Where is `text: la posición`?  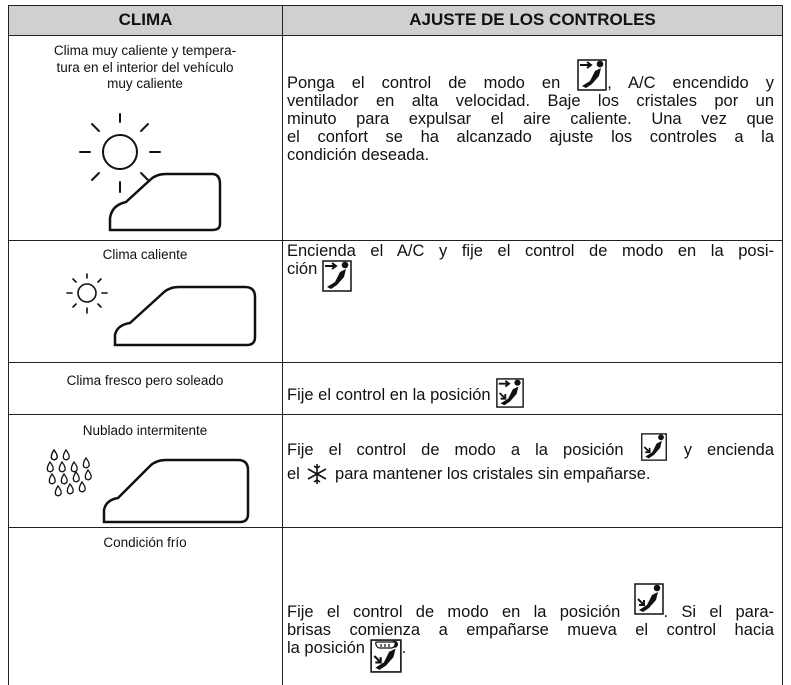
text: la posición is located at coordinates (328, 648).